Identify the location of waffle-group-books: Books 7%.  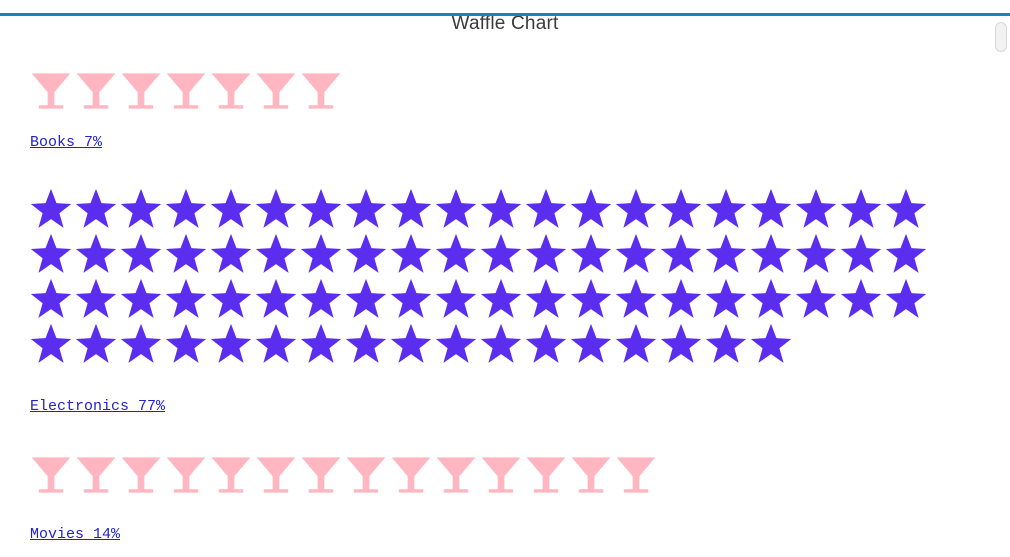
(520, 111).